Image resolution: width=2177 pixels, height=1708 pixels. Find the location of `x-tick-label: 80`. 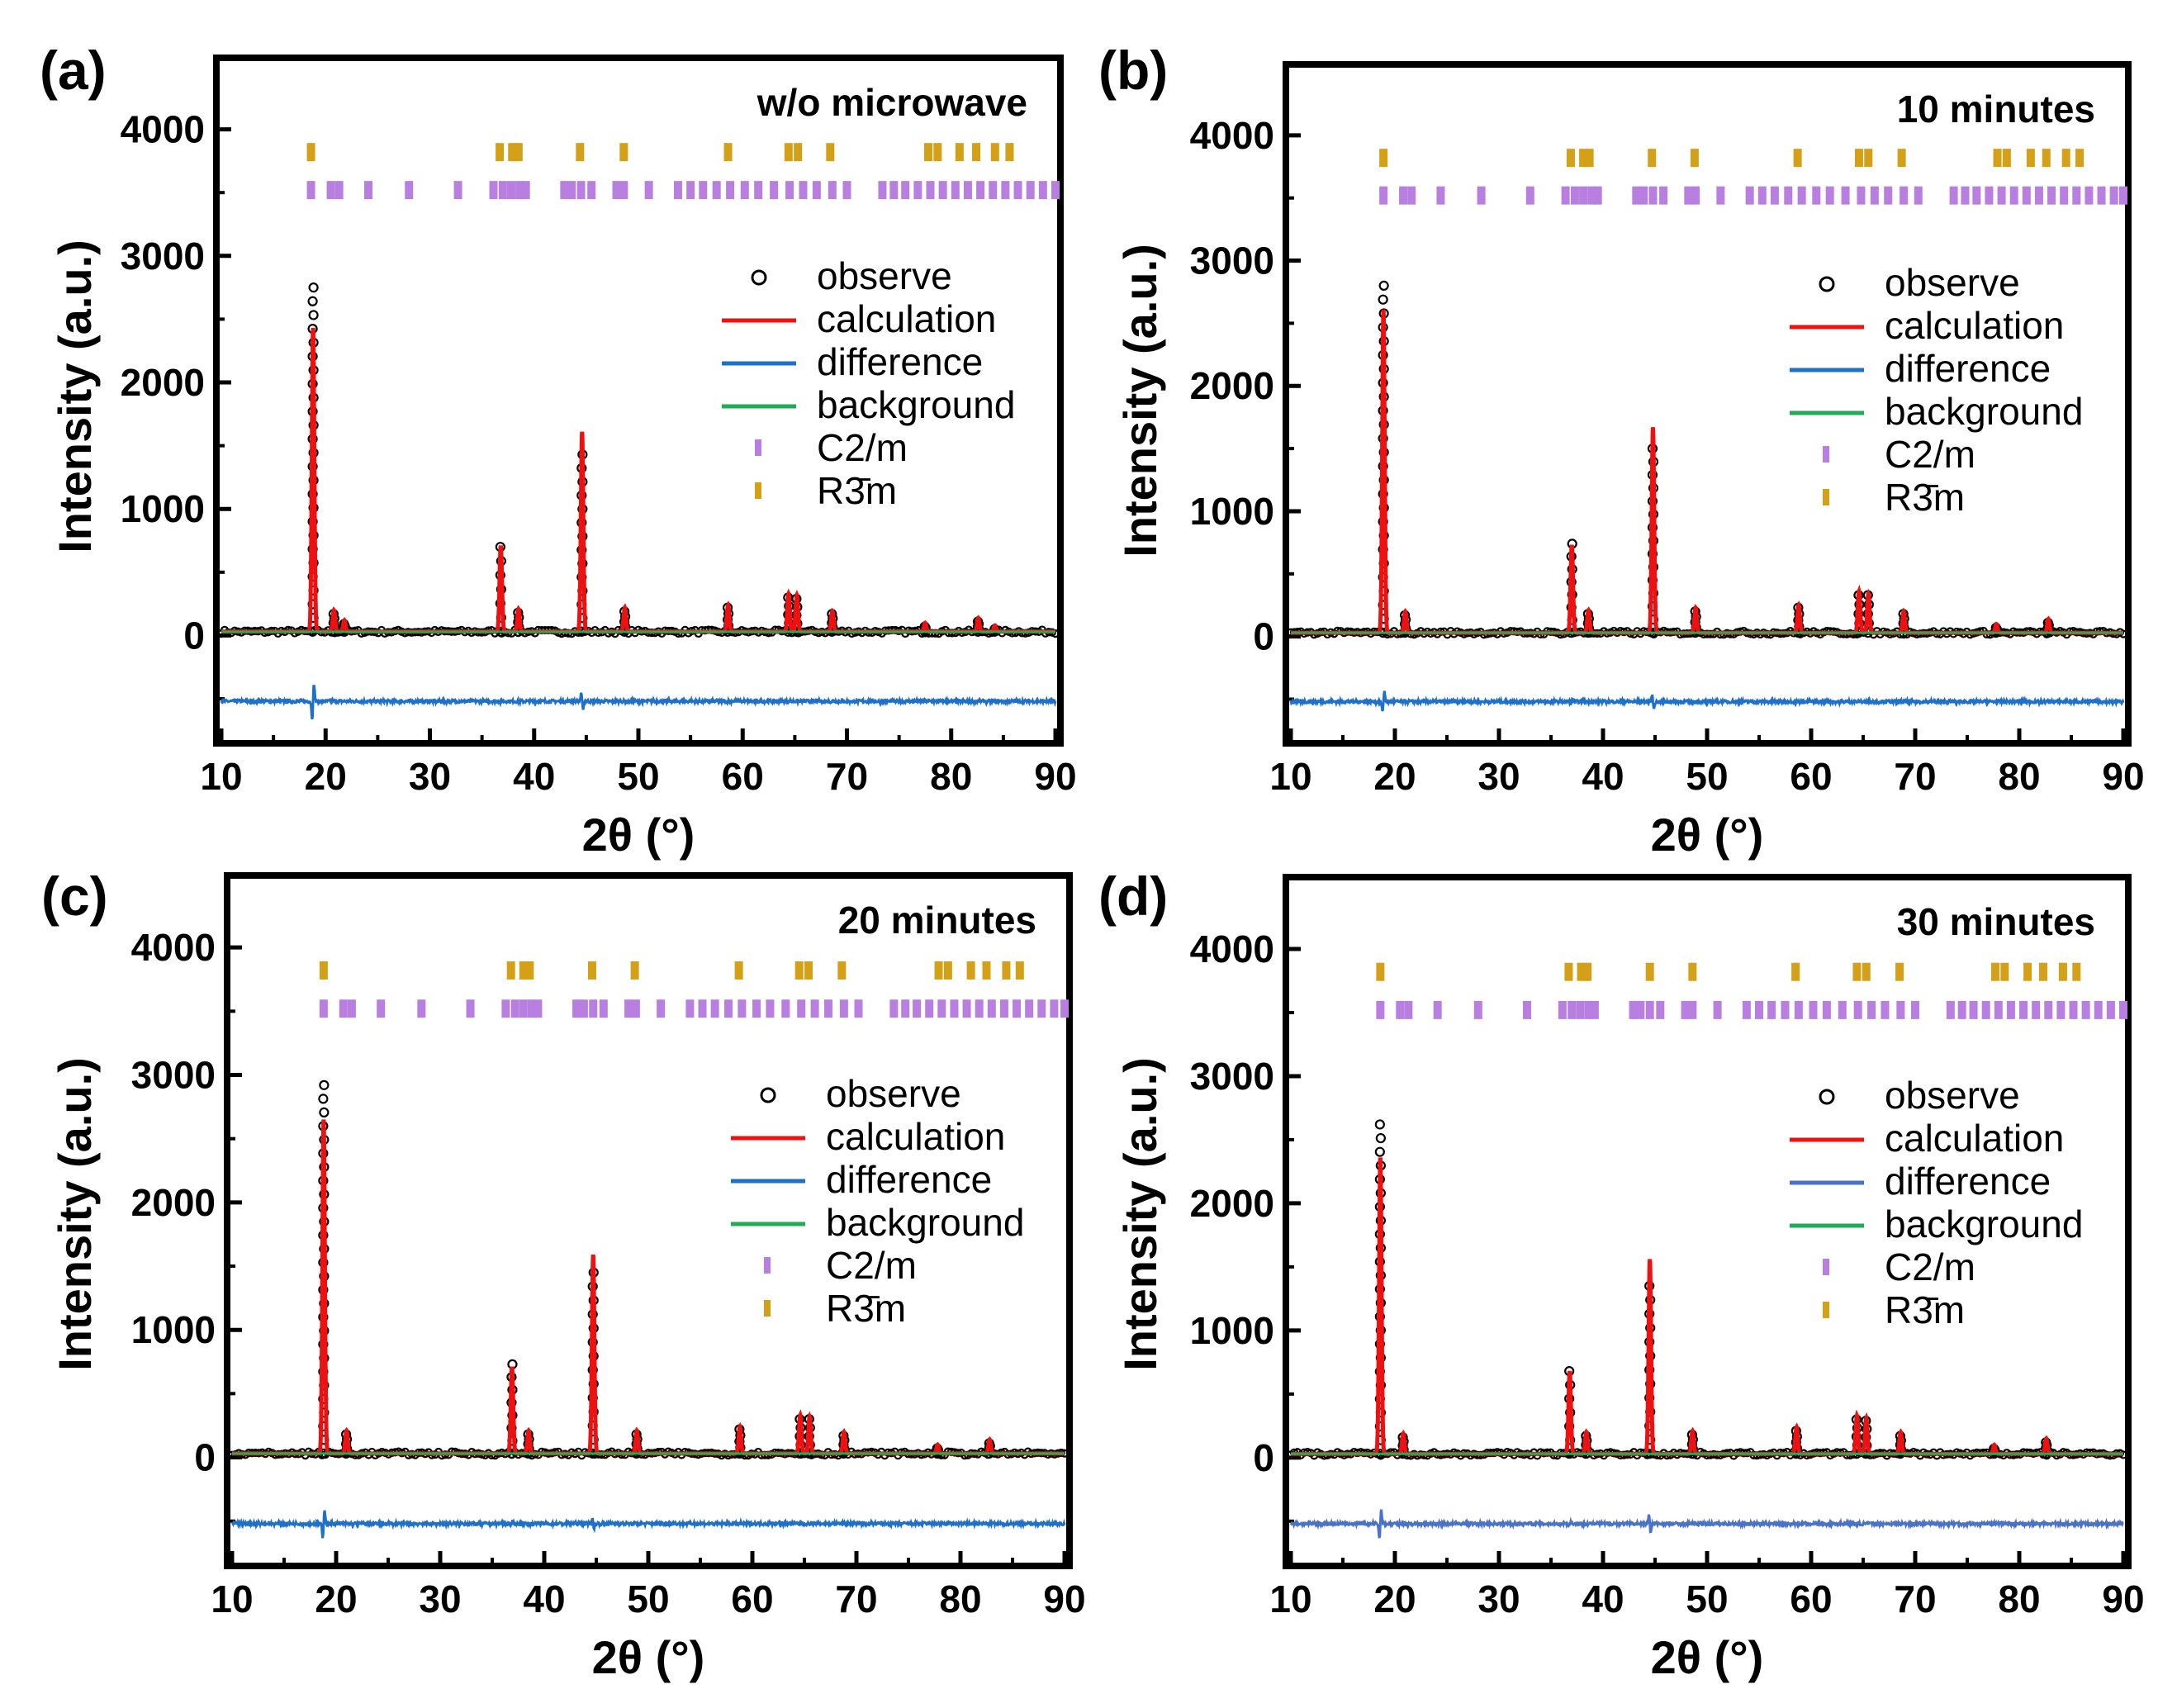

x-tick-label: 80 is located at coordinates (2019, 1599).